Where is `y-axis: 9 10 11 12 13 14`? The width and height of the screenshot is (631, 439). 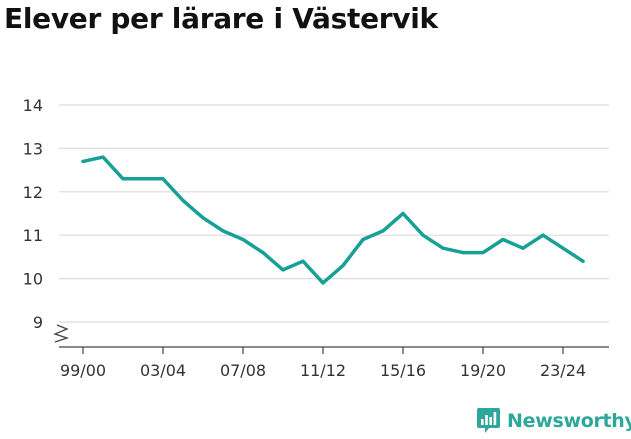
y-axis: 9 10 11 12 13 14 is located at coordinates (33, 214).